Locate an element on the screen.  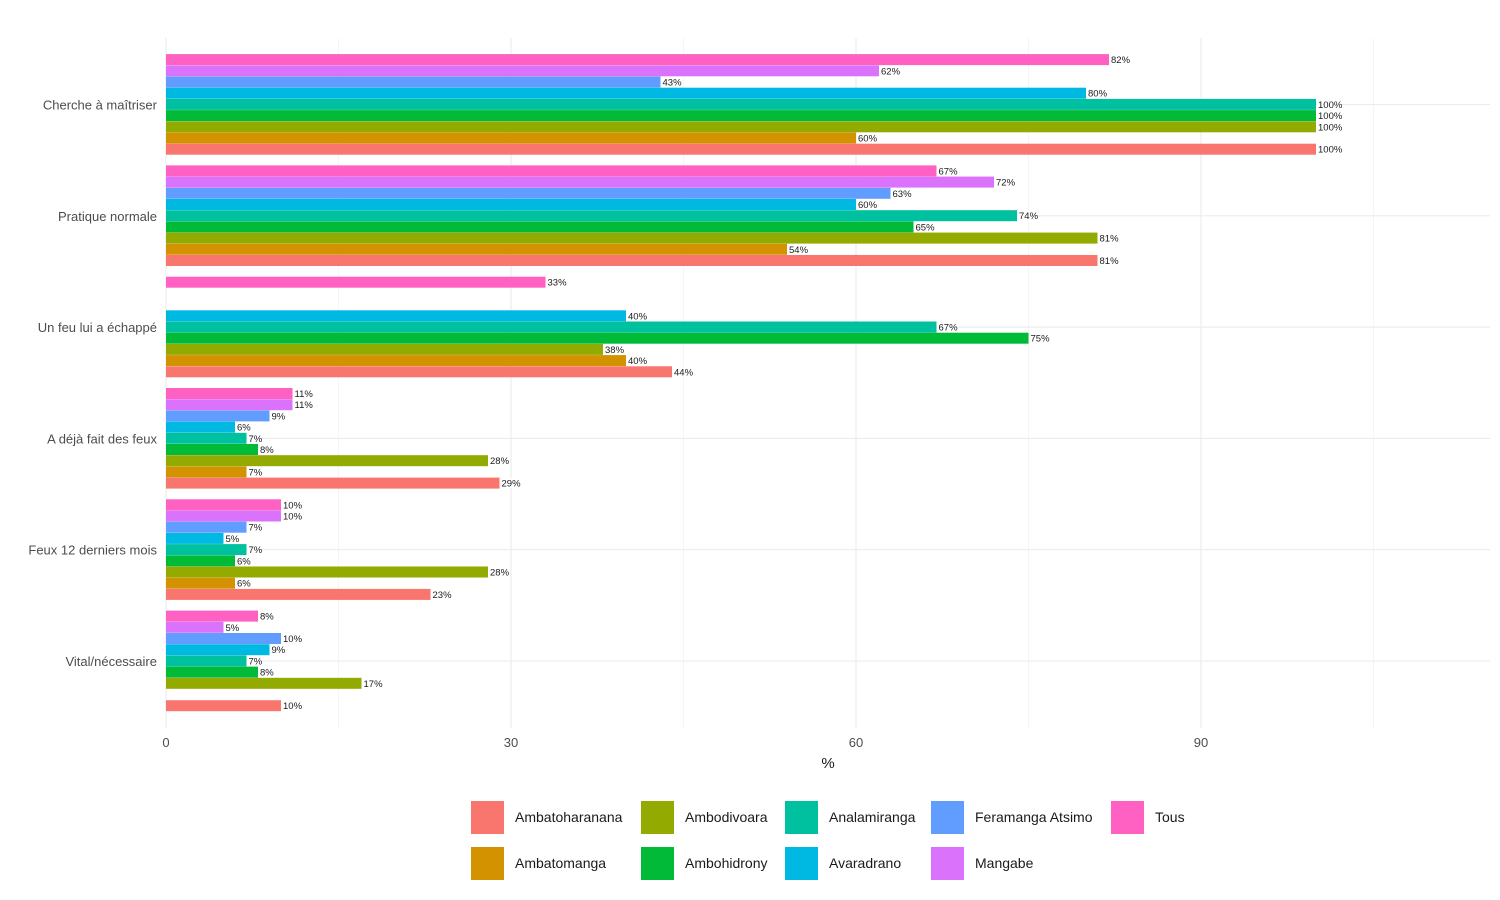
data-label: 54% is located at coordinates (799, 250).